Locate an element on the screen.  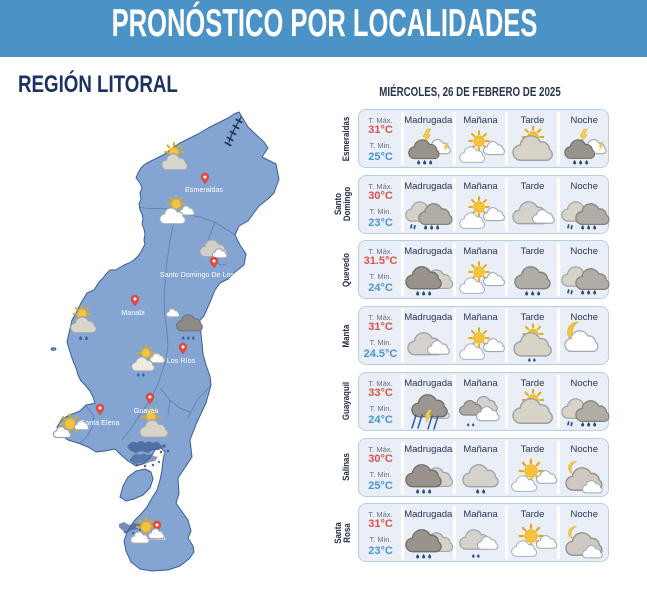
svg-text: Manabi is located at coordinates (133, 312).